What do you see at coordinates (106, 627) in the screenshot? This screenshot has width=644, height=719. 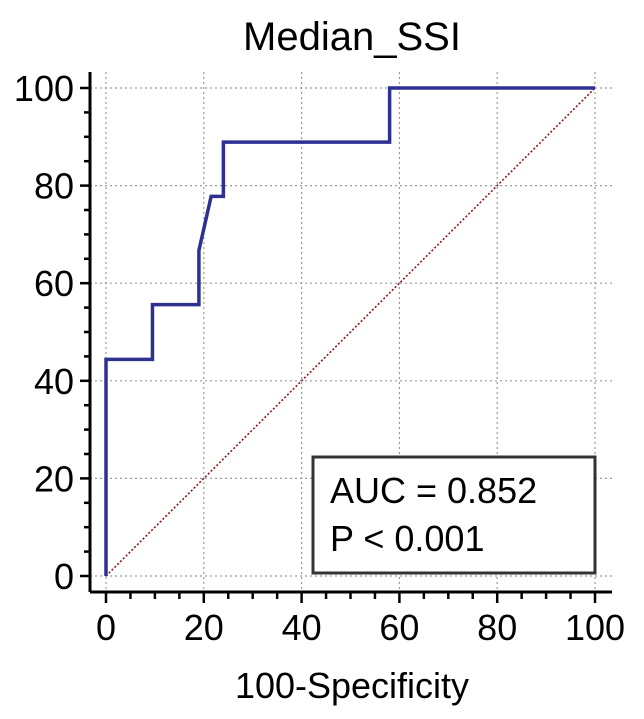 I see `x-tick-label-0: 0` at bounding box center [106, 627].